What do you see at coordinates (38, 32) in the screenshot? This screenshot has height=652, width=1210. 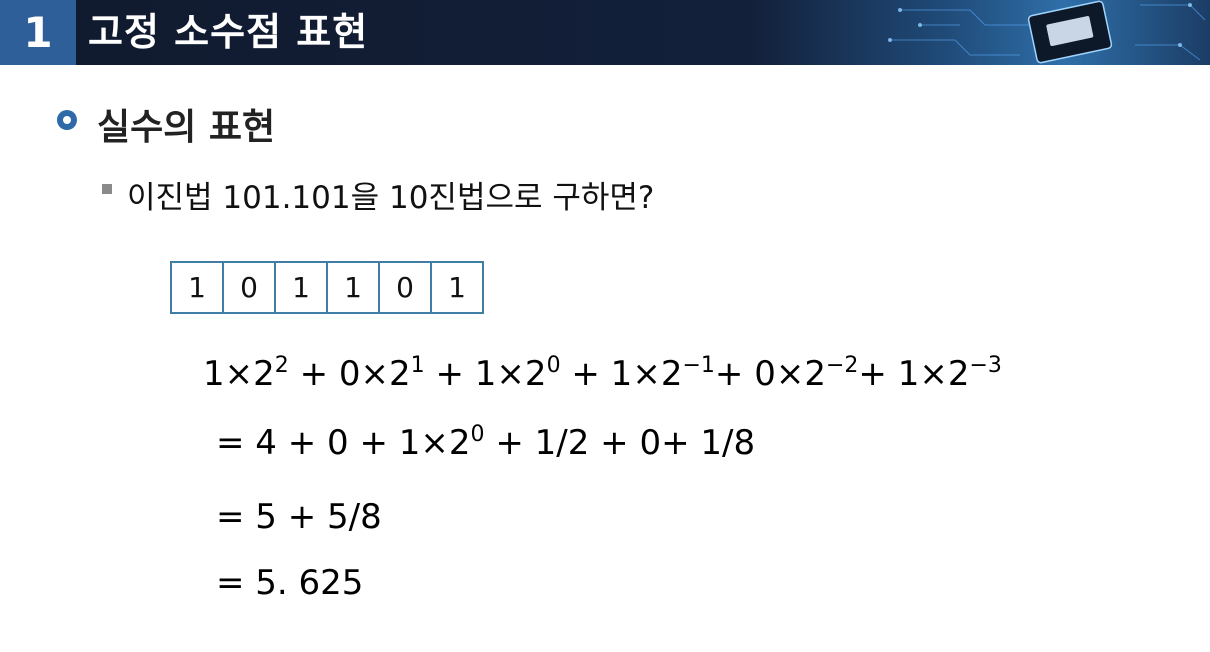 I see `section-number: 1` at bounding box center [38, 32].